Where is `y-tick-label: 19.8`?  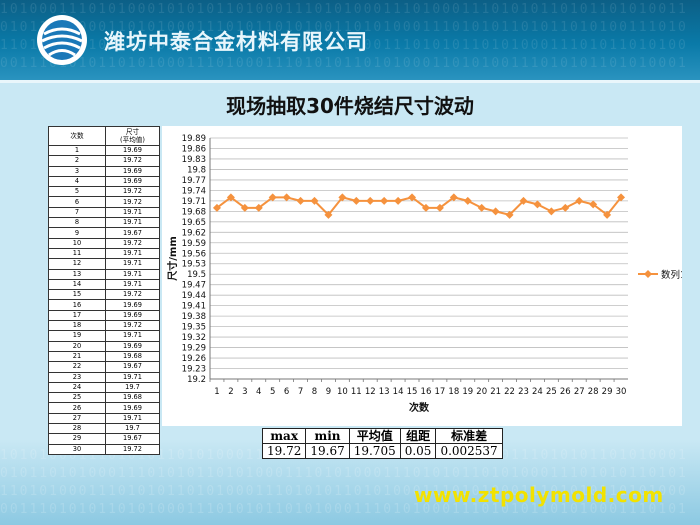 y-tick-label: 19.8 is located at coordinates (196, 170).